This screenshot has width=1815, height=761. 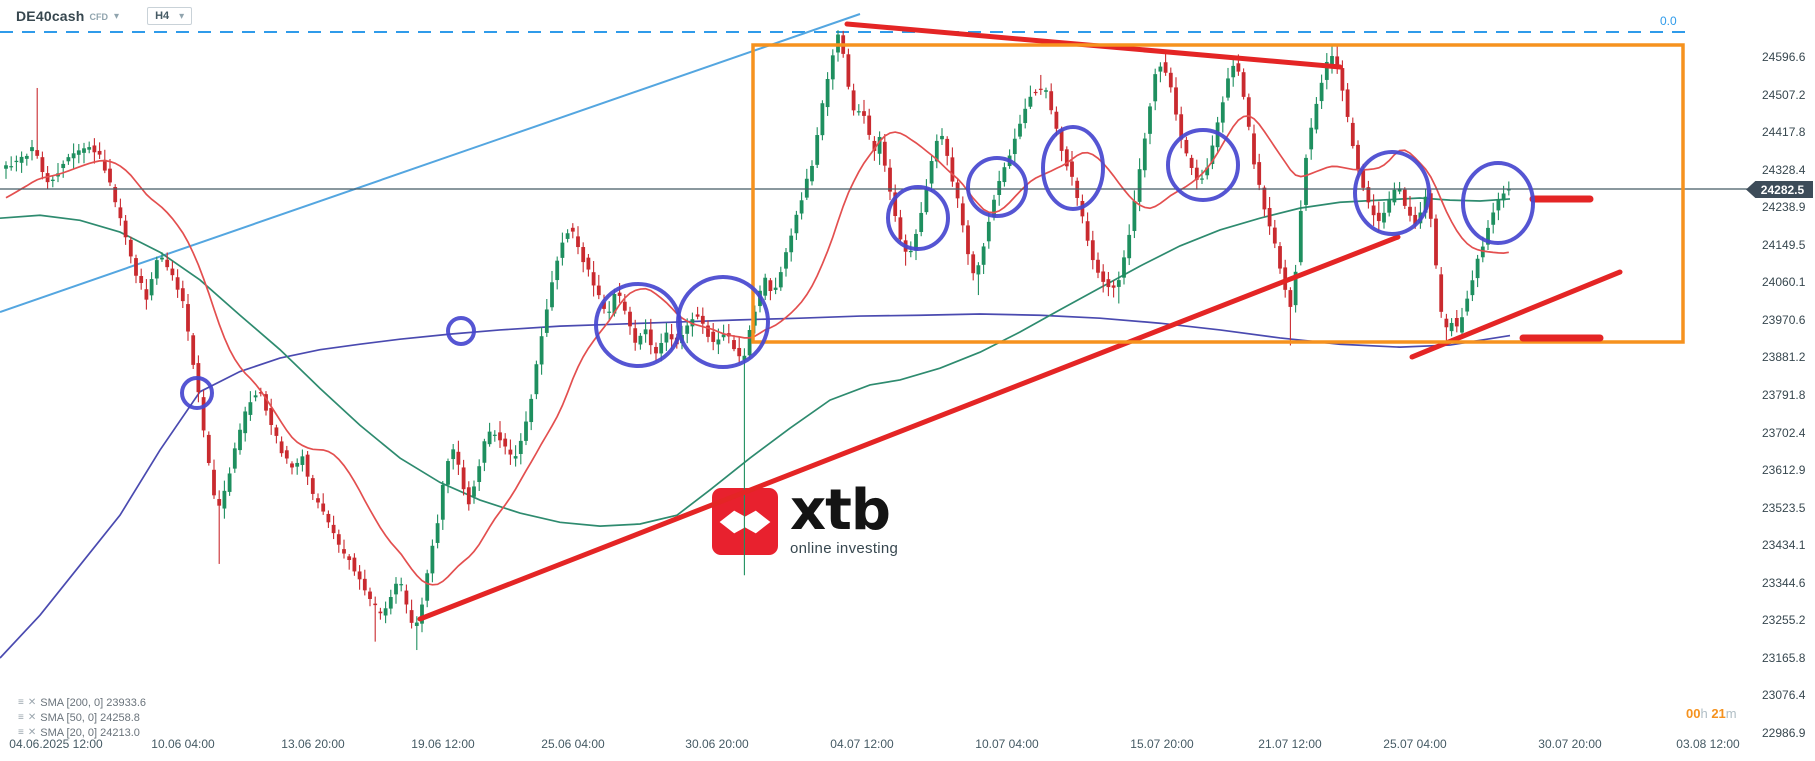 What do you see at coordinates (1718, 713) in the screenshot?
I see `timer-minutes: 21` at bounding box center [1718, 713].